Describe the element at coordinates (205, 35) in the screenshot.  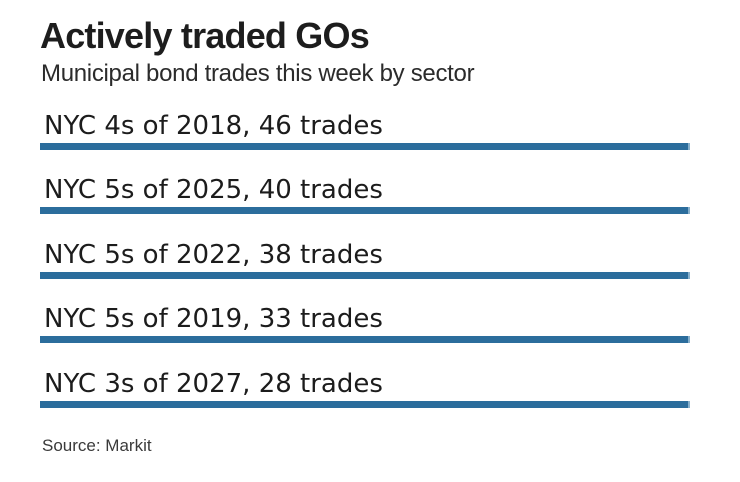
I see `chart-title: Actively traded GOs` at that location.